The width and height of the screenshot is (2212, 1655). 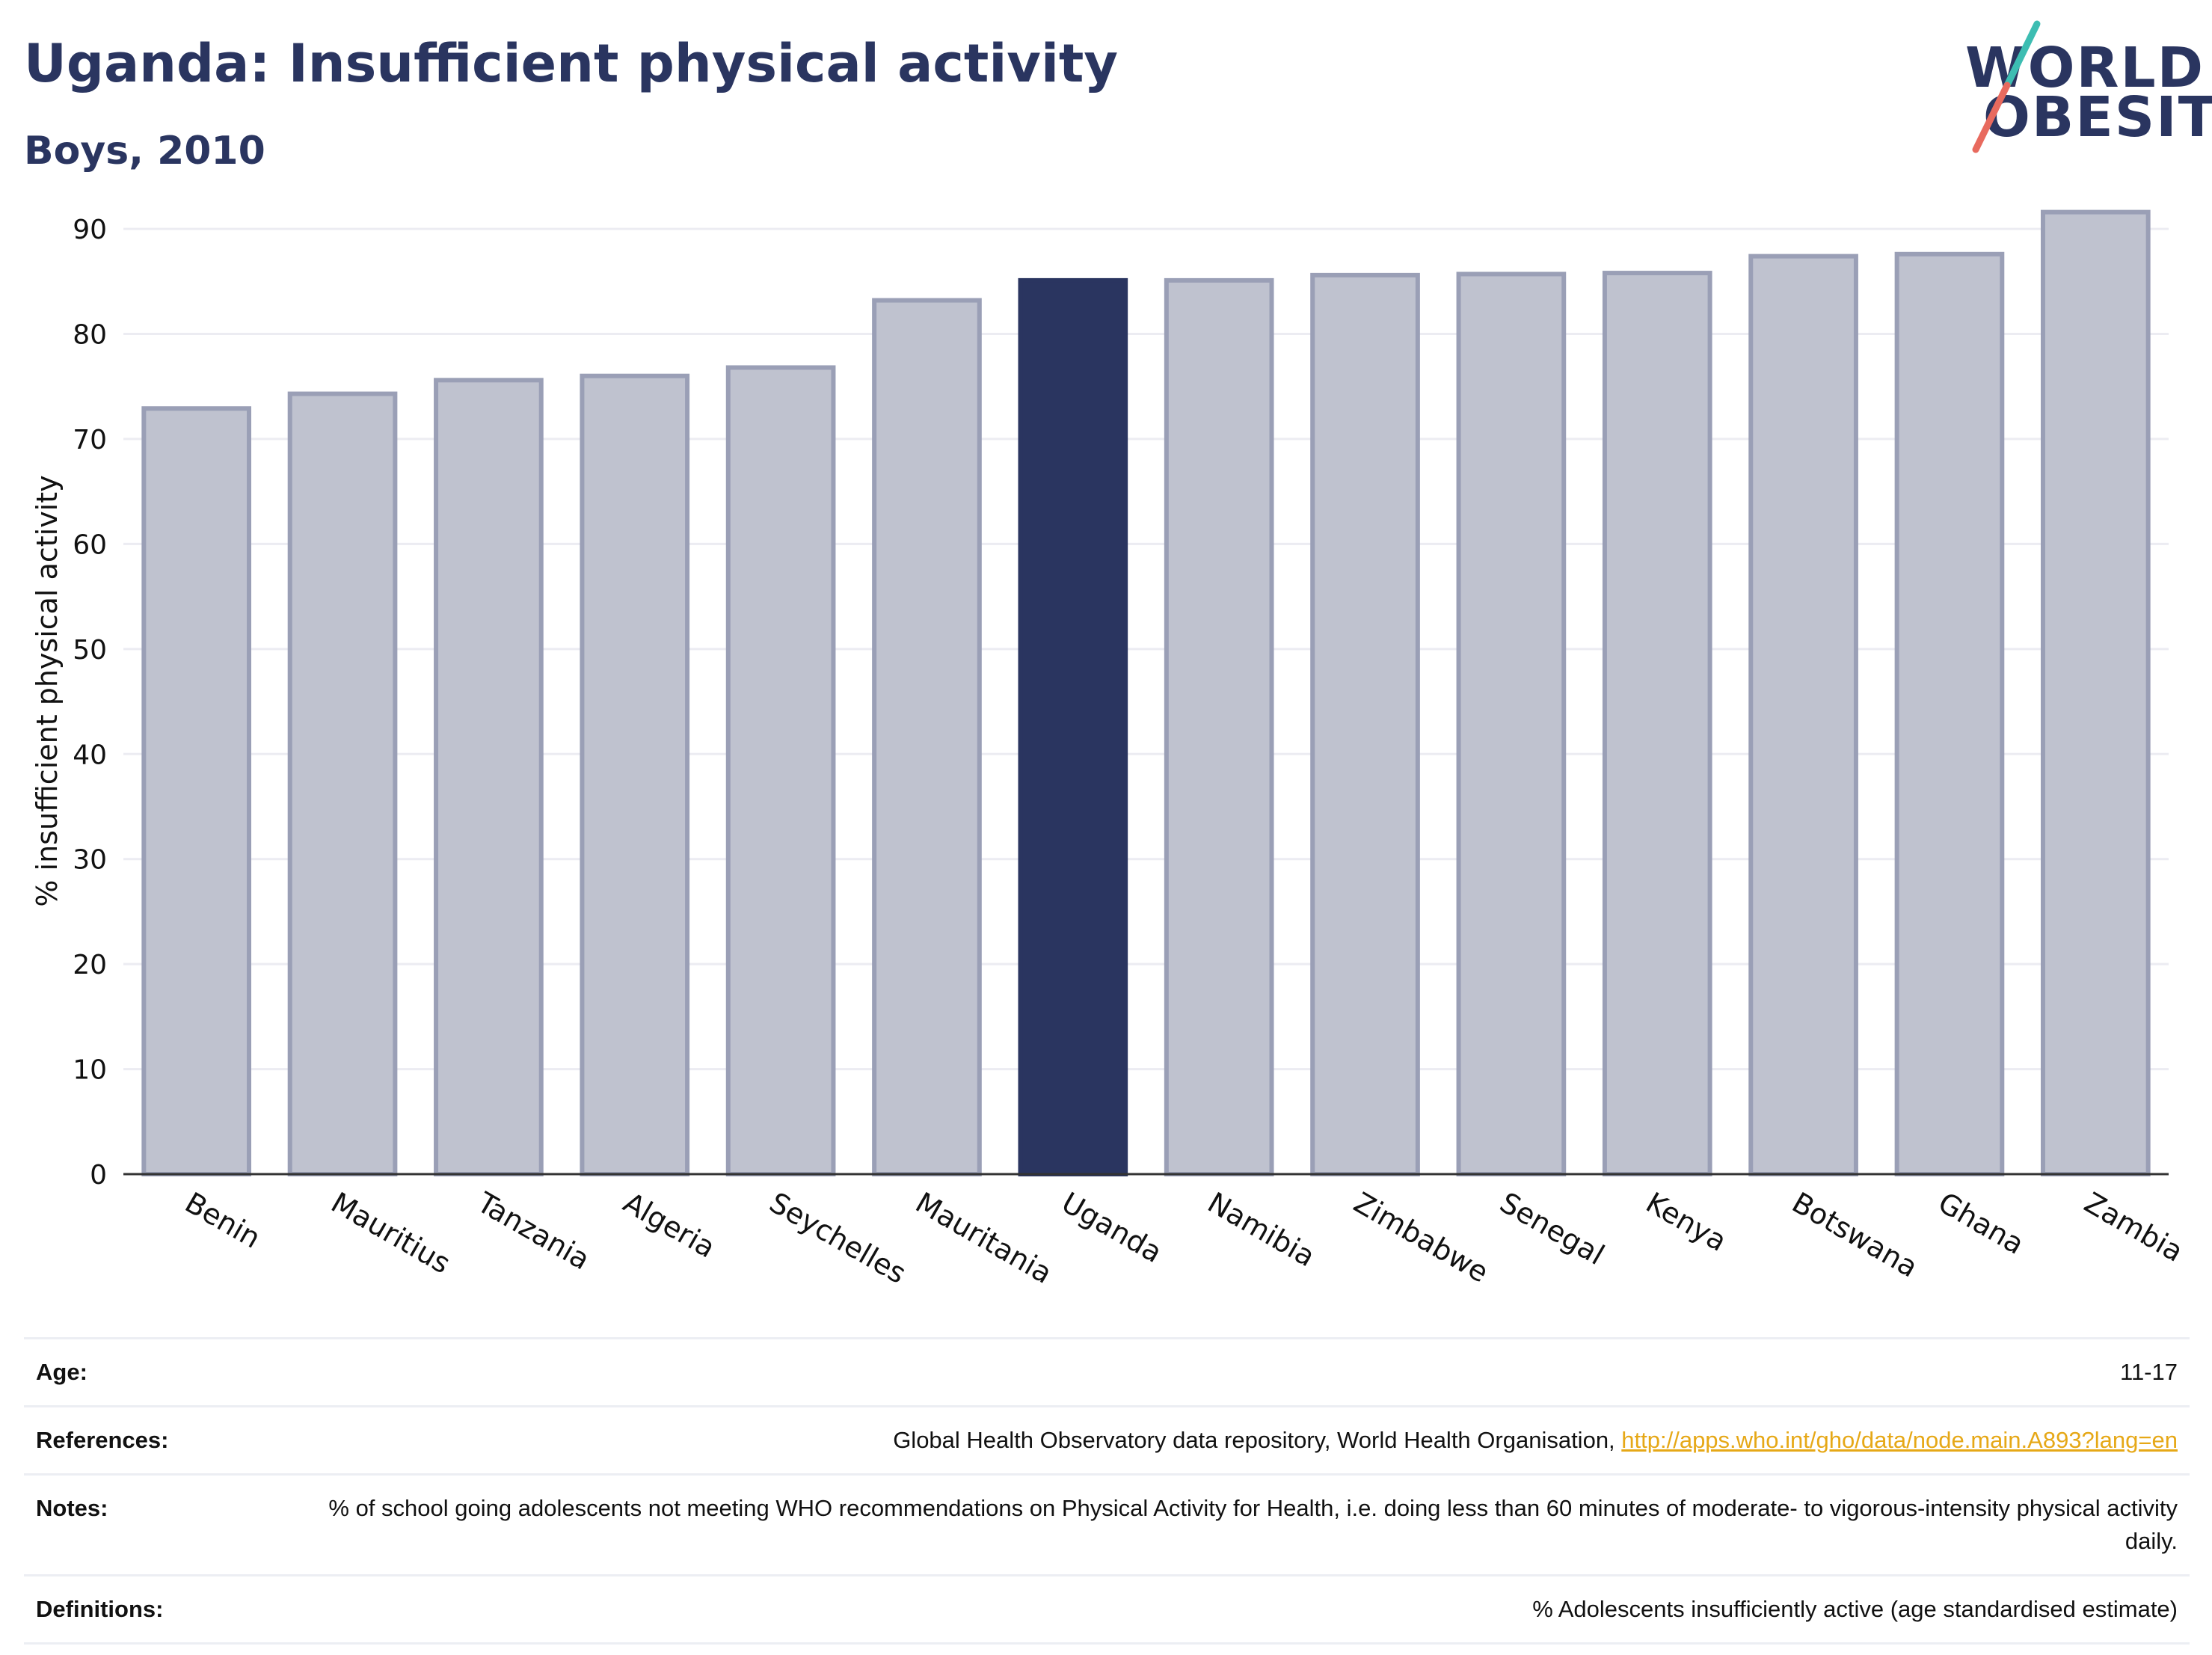 I want to click on world-obesity-logo: WORLD OBESITY, so click(x=2078, y=88).